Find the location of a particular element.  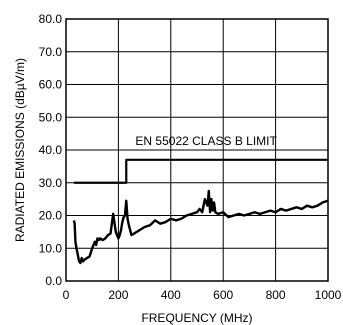

y-tick-label: 70.0 is located at coordinates (51, 52).